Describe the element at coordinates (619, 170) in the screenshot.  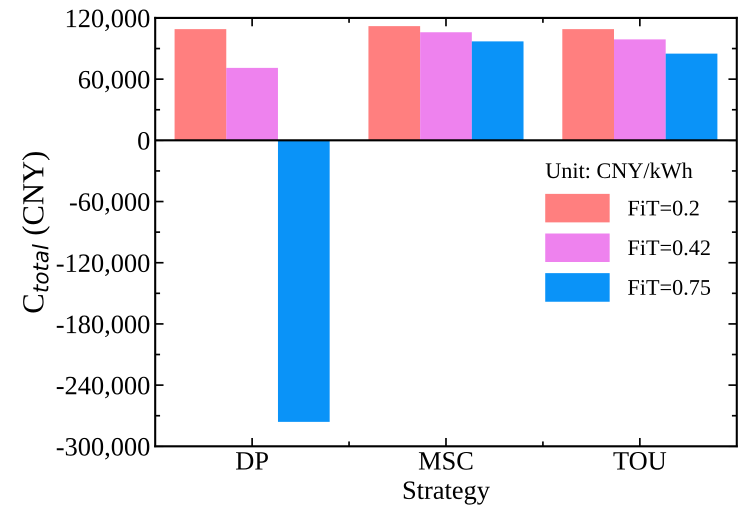
I see `legend-title: Unit: CNY/kWh` at that location.